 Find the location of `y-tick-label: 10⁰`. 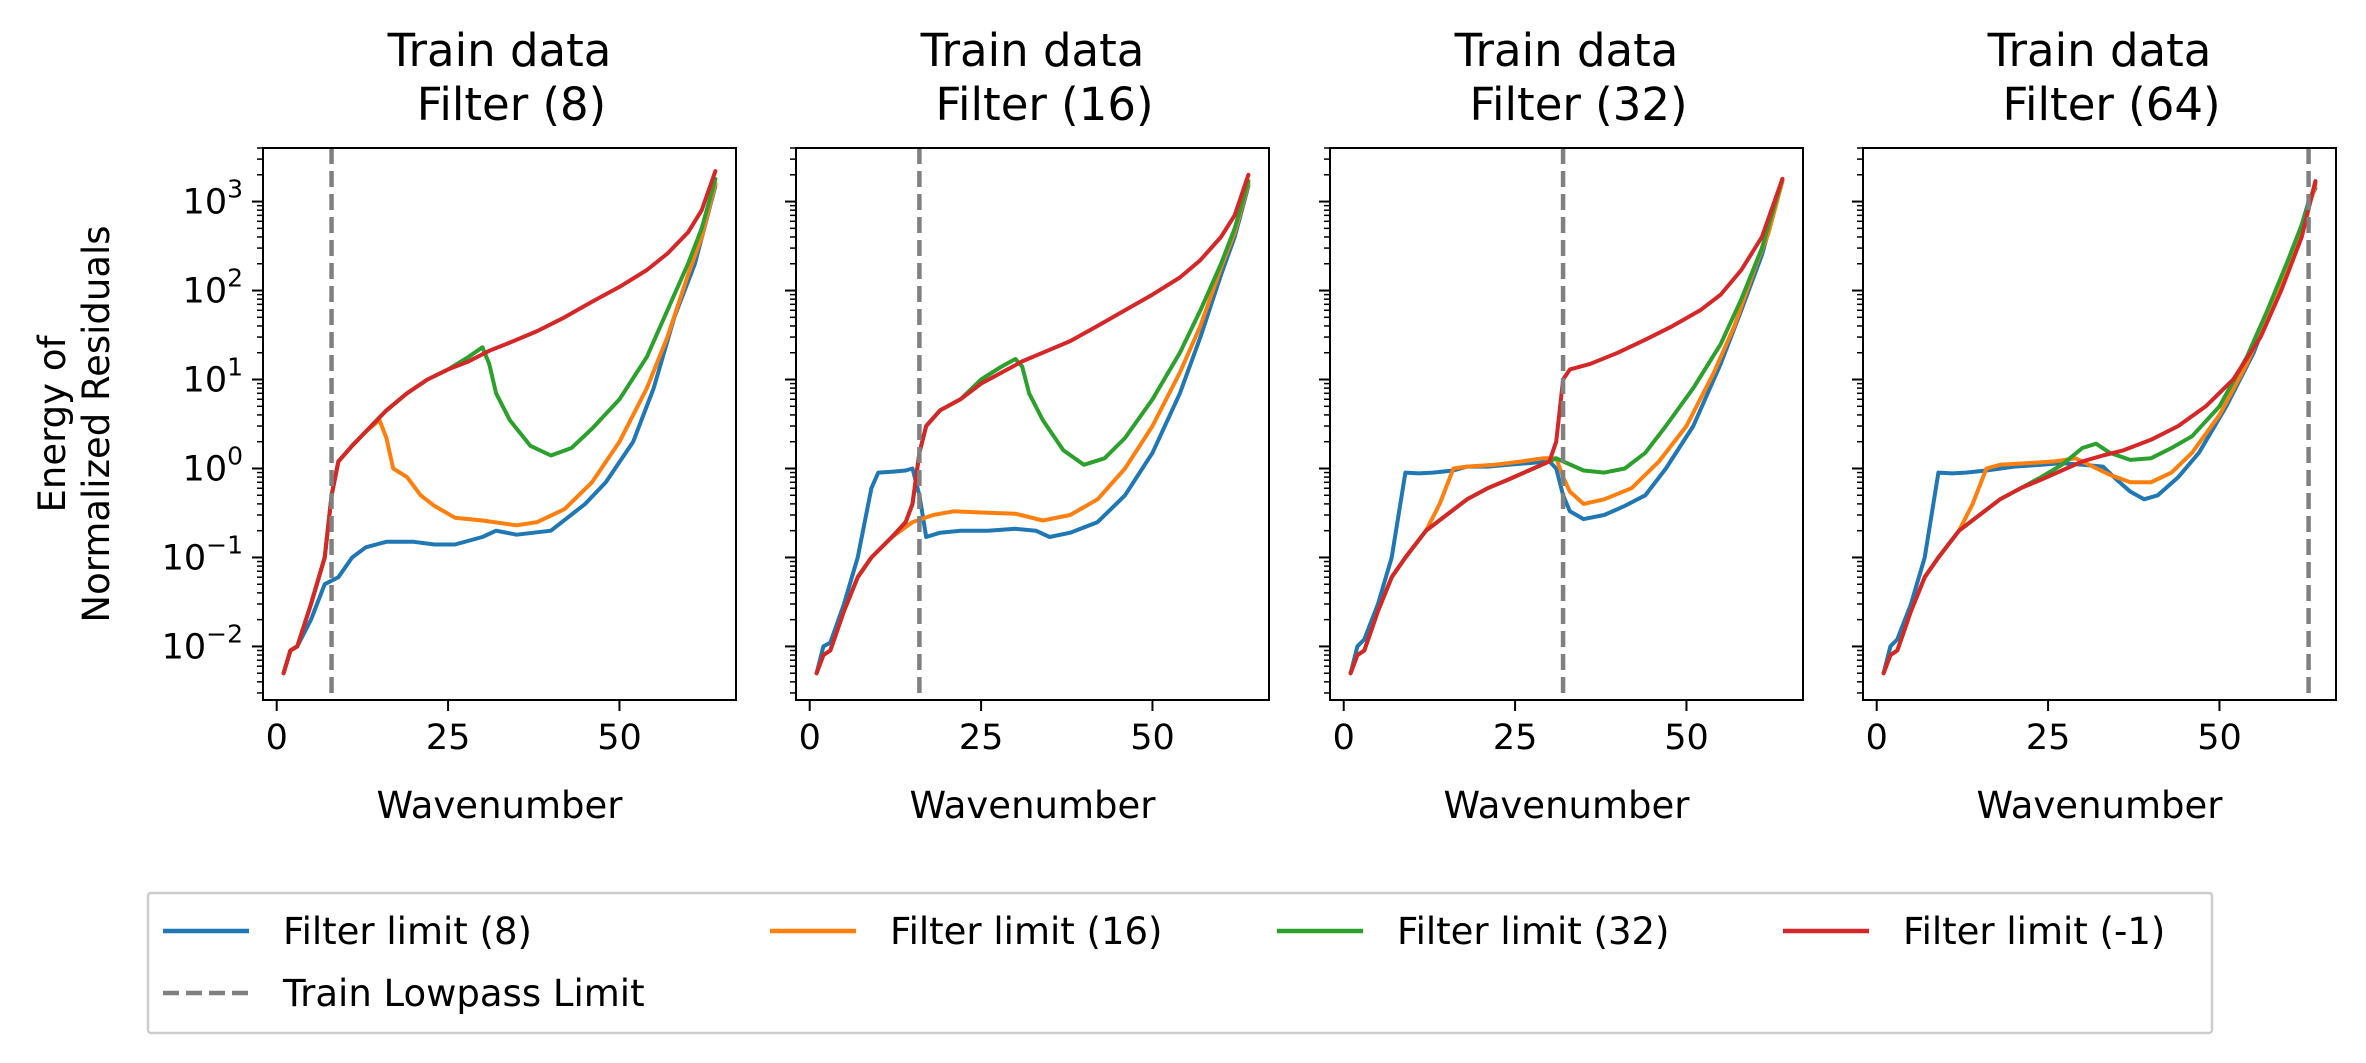

y-tick-label: 10⁰ is located at coordinates (213, 465).